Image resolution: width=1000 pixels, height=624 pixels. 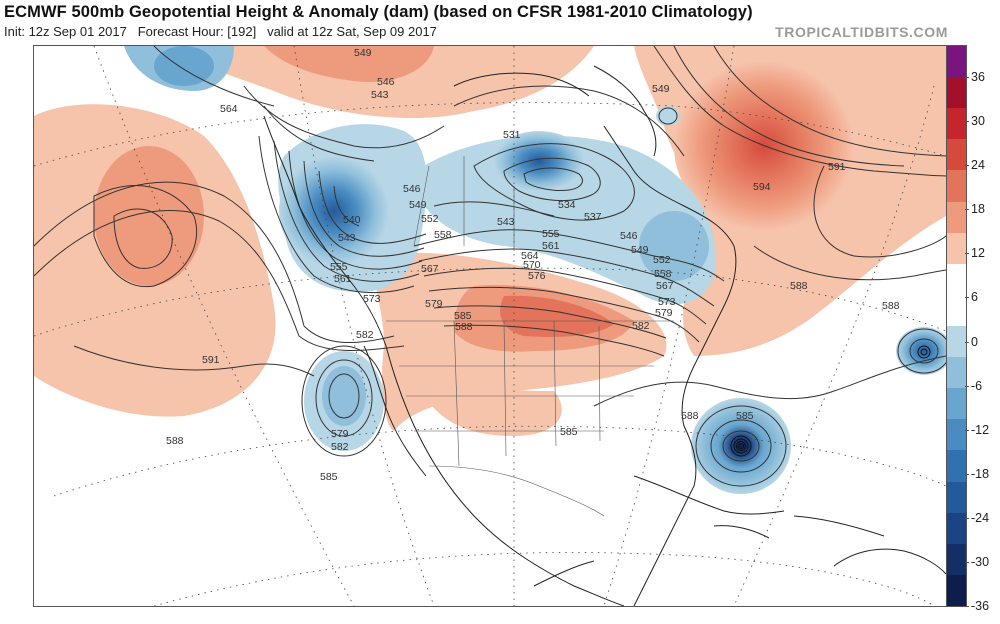 What do you see at coordinates (339, 267) in the screenshot?
I see `contour-label: 555` at bounding box center [339, 267].